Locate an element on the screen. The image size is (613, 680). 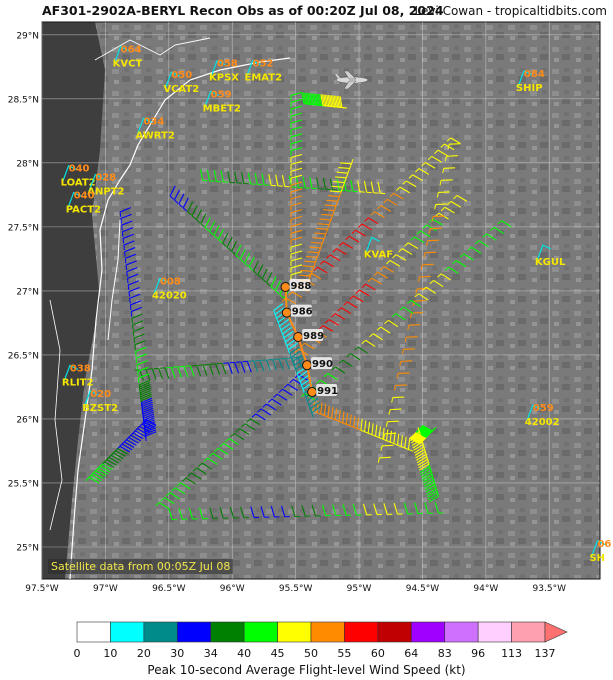
colorbar-tick-label: 55 is located at coordinates (344, 653).